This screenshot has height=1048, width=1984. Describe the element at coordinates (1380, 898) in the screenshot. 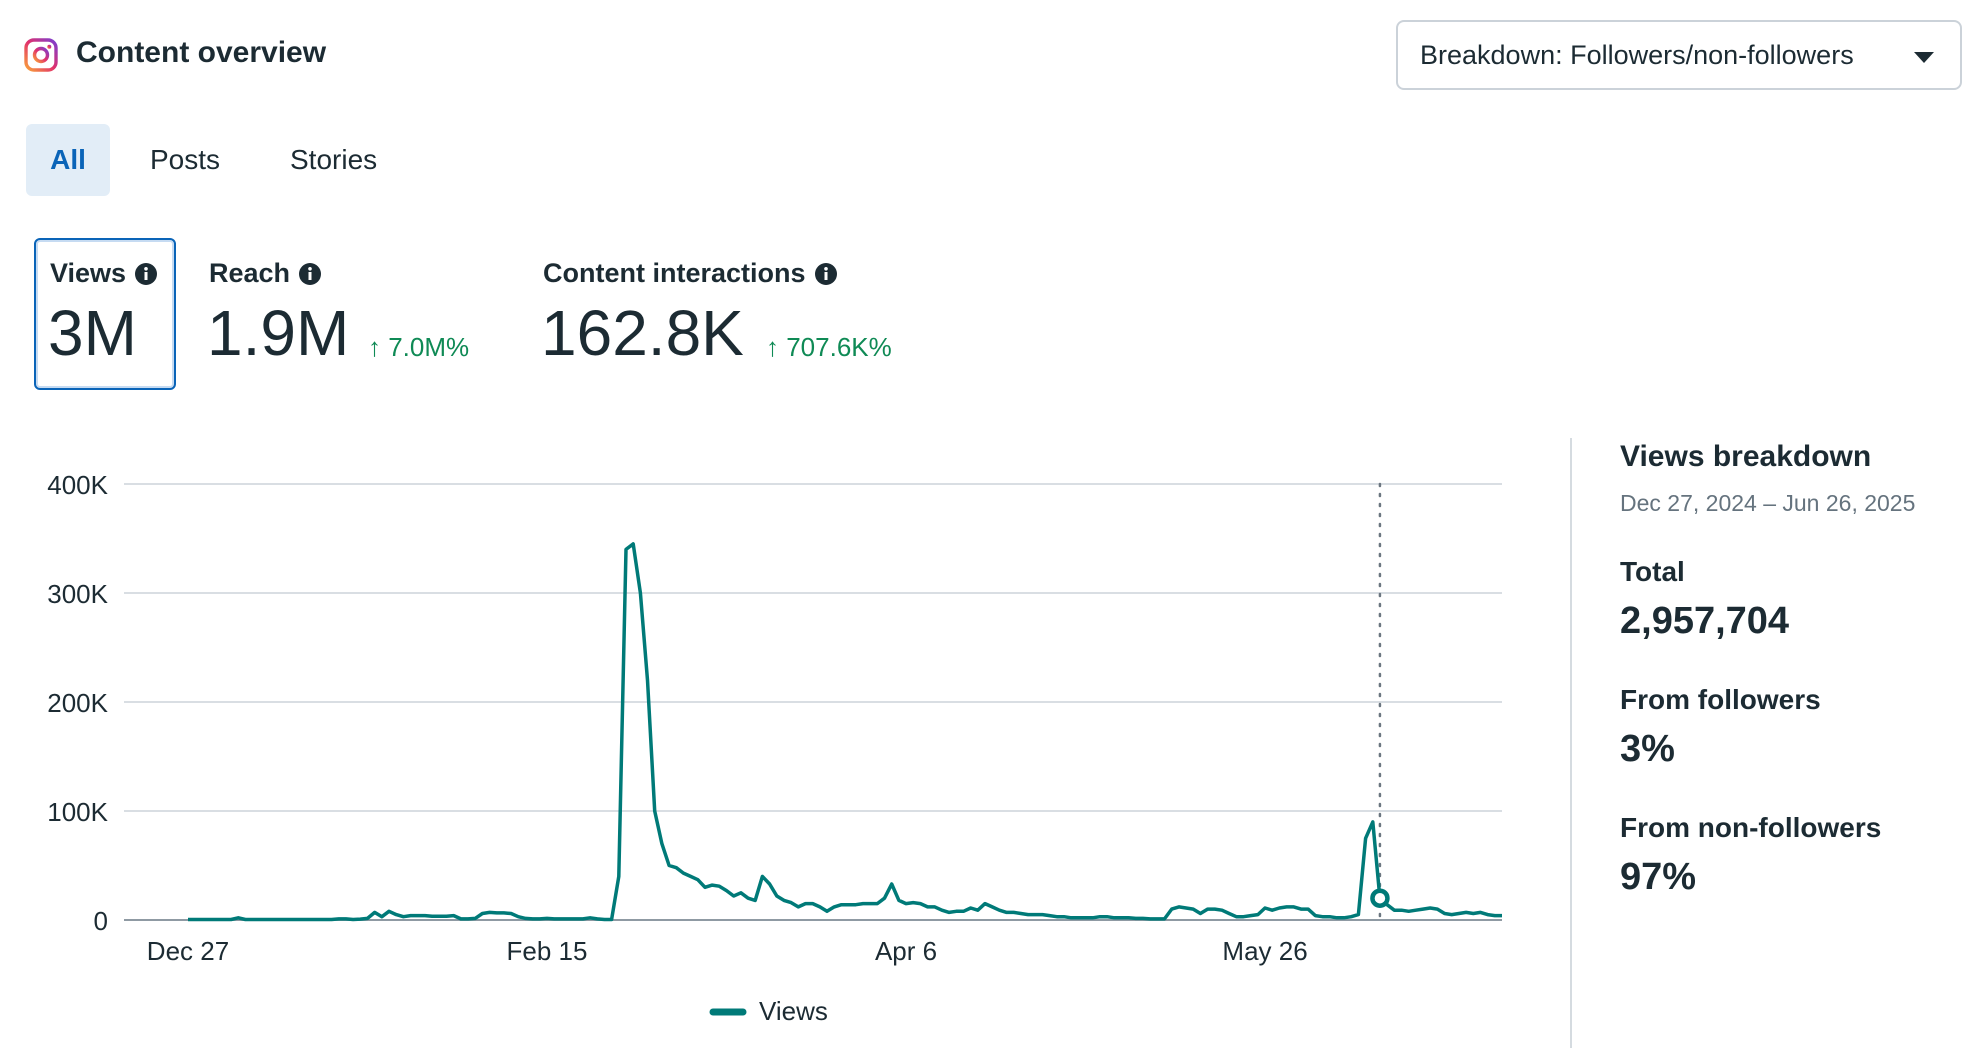

I see `hover-point-marker` at that location.